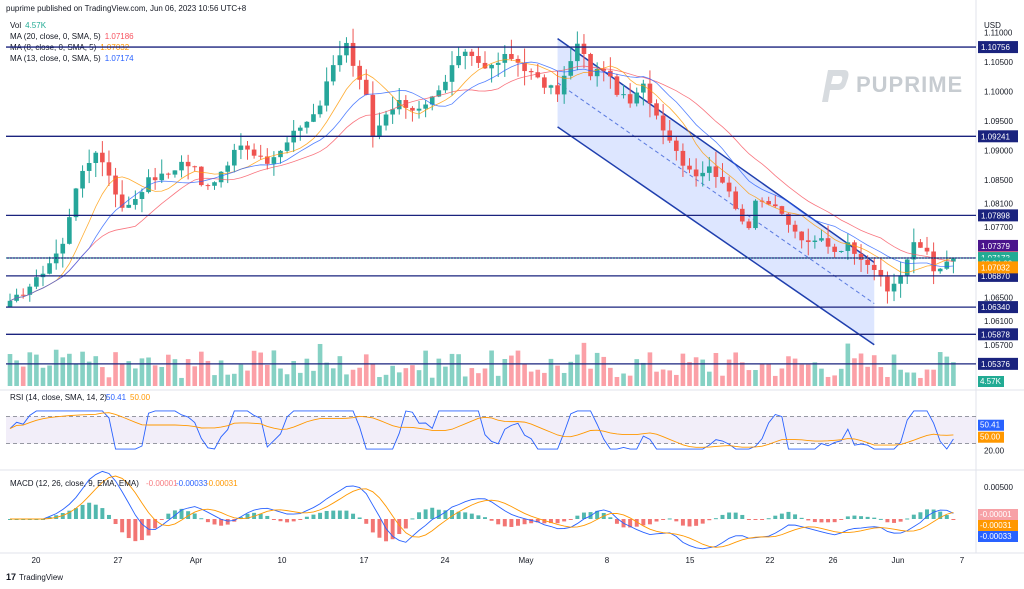 This screenshot has width=1024, height=589. I want to click on rsi-value-tag, so click(991, 425).